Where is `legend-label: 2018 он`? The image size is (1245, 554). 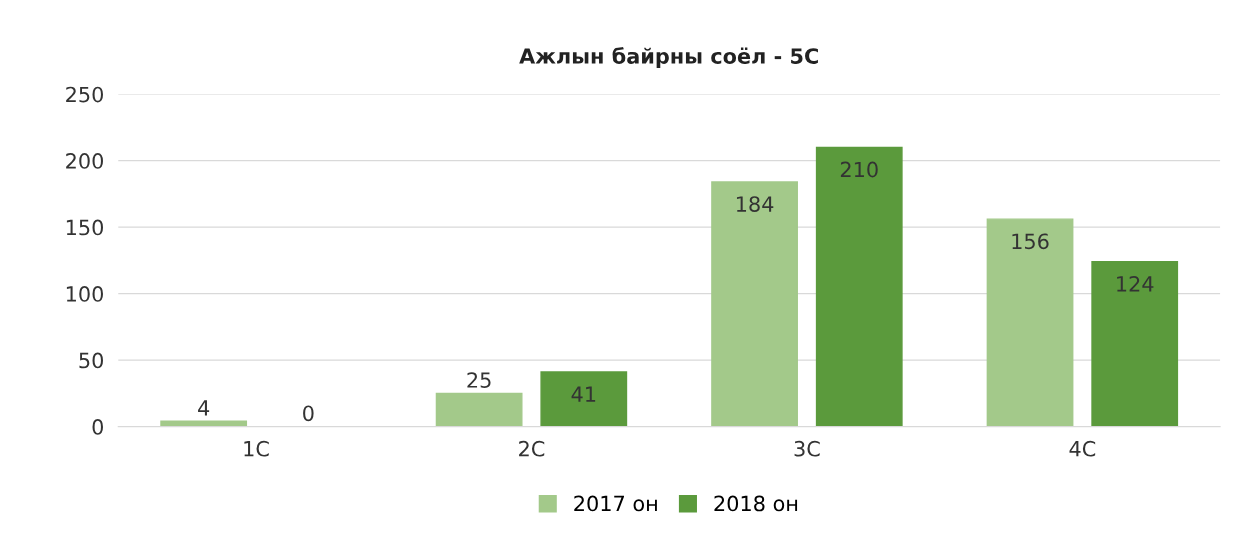 legend-label: 2018 он is located at coordinates (756, 503).